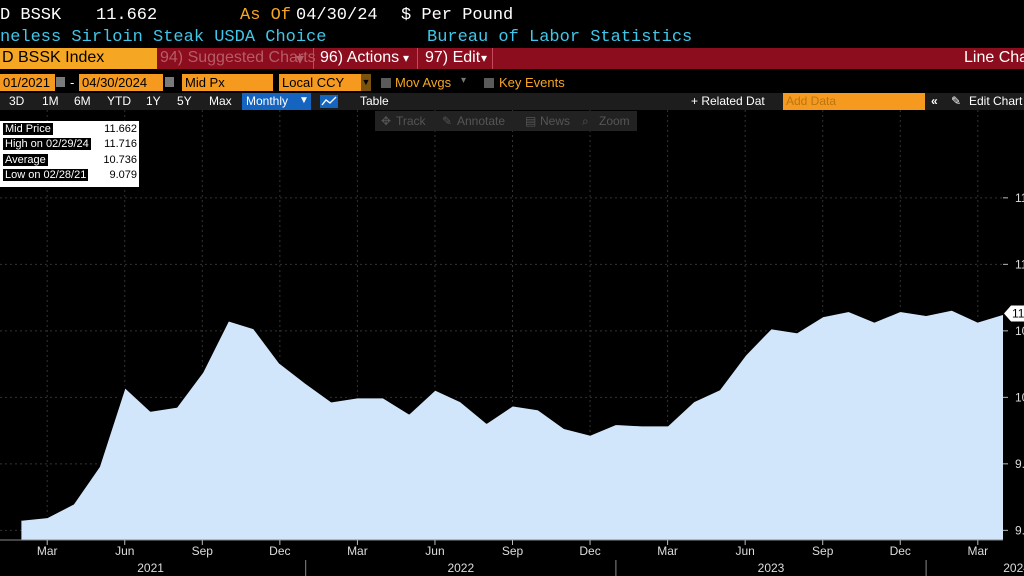 The height and width of the screenshot is (576, 1024). What do you see at coordinates (127, 15) in the screenshot?
I see `last-price: 11.662` at bounding box center [127, 15].